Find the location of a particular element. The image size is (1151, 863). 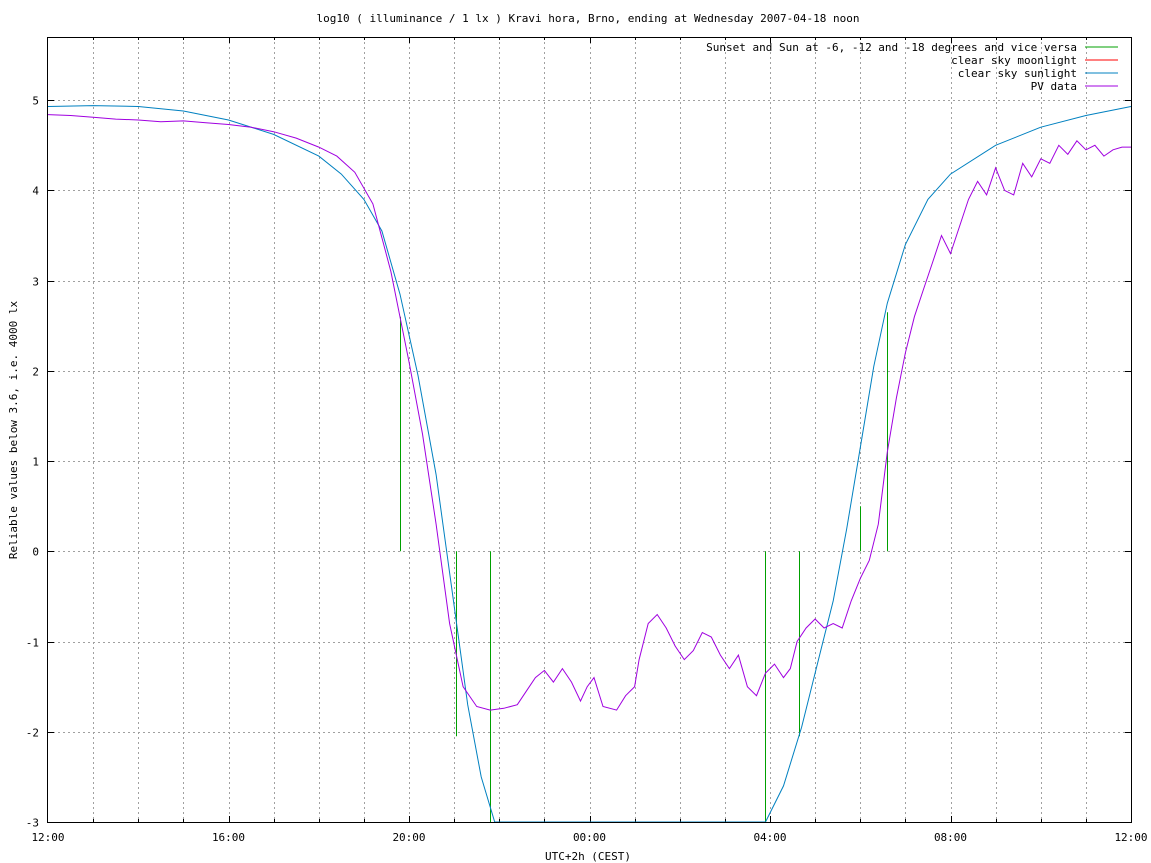

x-tick-label: 20:00 is located at coordinates (408, 837).